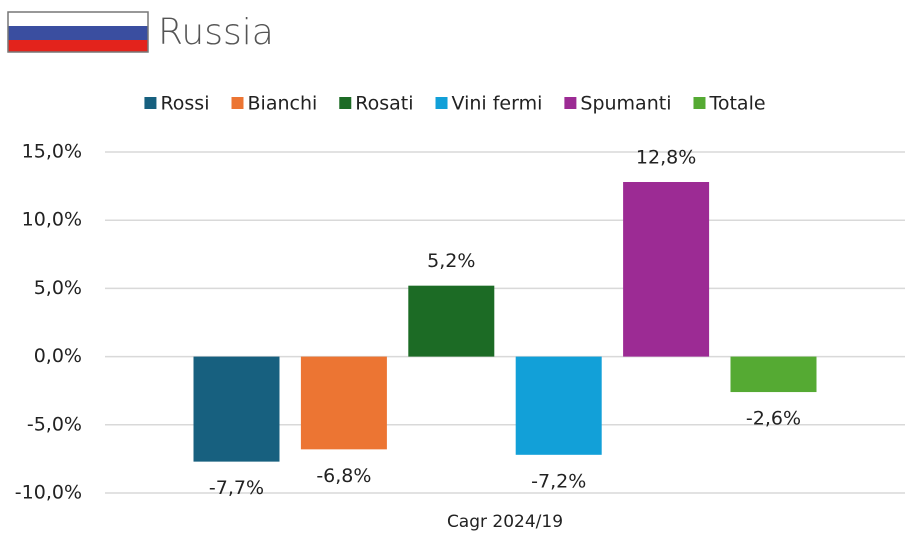 Image resolution: width=906 pixels, height=538 pixels. What do you see at coordinates (52, 152) in the screenshot?
I see `y-tick-label: 15,0%` at bounding box center [52, 152].